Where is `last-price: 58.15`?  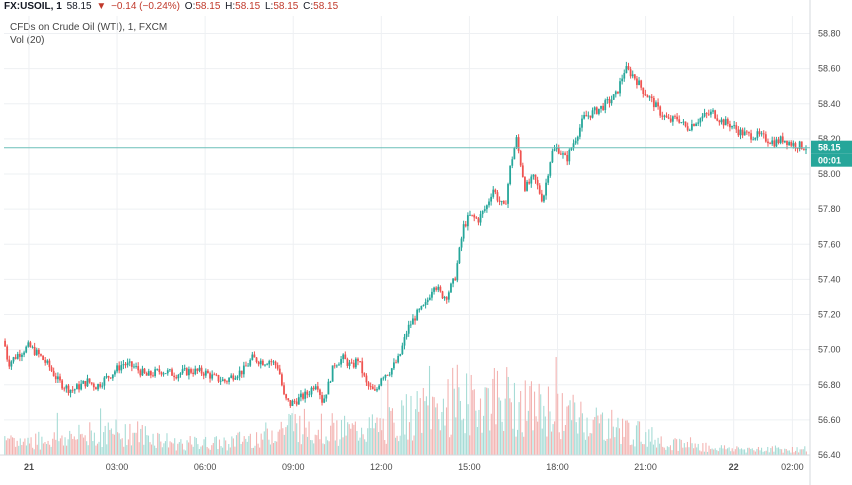 last-price: 58.15 is located at coordinates (79, 6).